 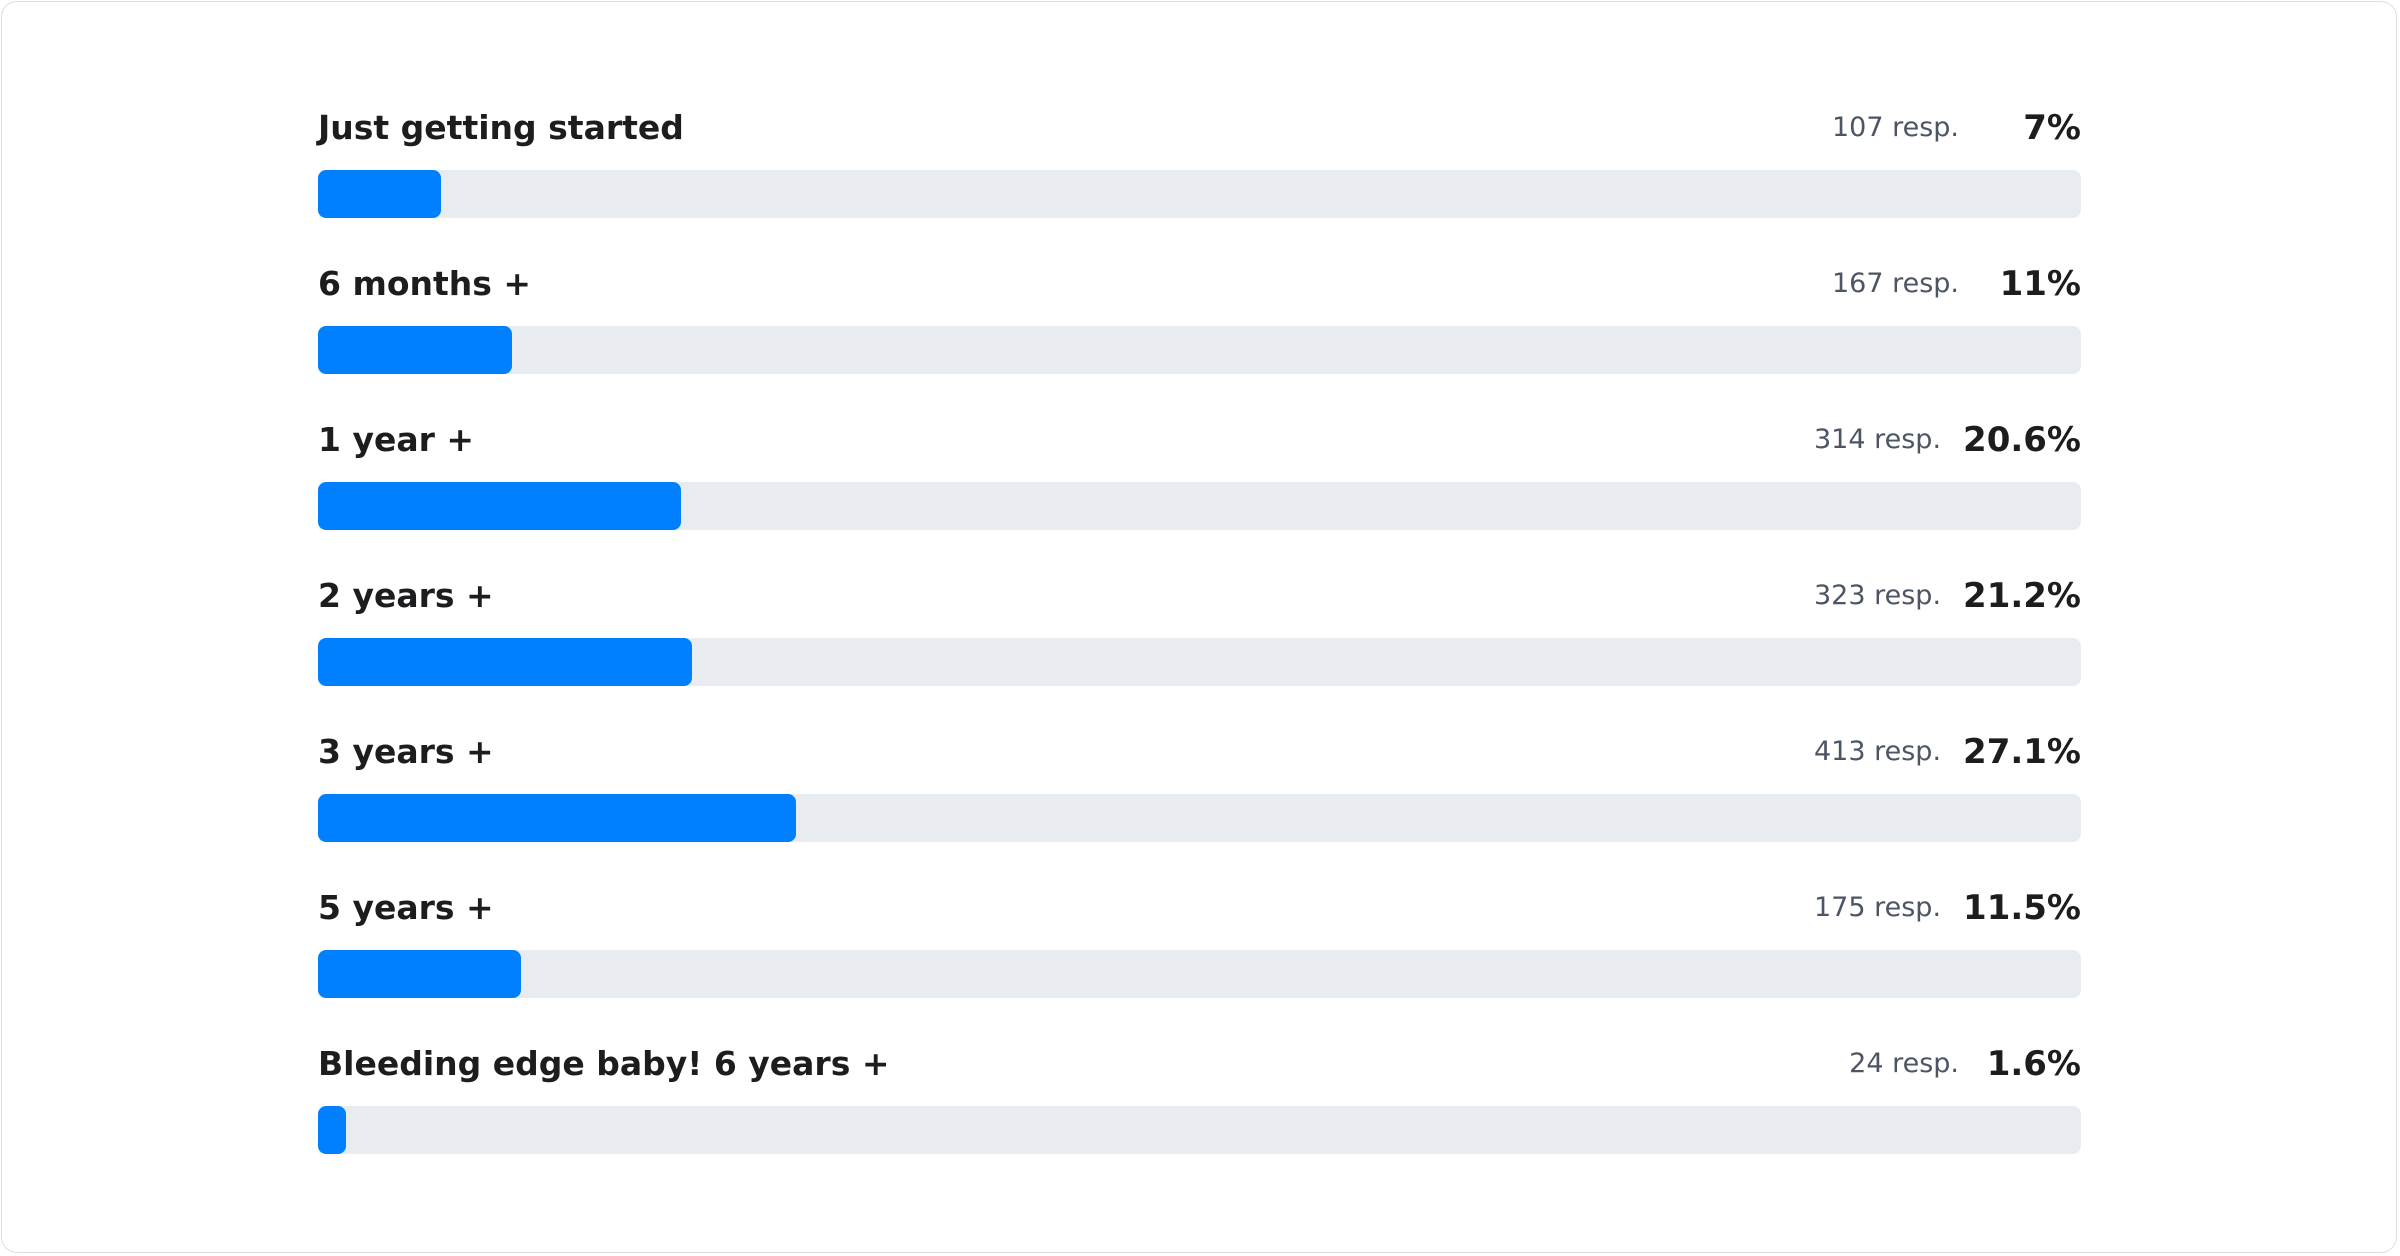 What do you see at coordinates (2022, 907) in the screenshot?
I see `percent-label: 11.5%` at bounding box center [2022, 907].